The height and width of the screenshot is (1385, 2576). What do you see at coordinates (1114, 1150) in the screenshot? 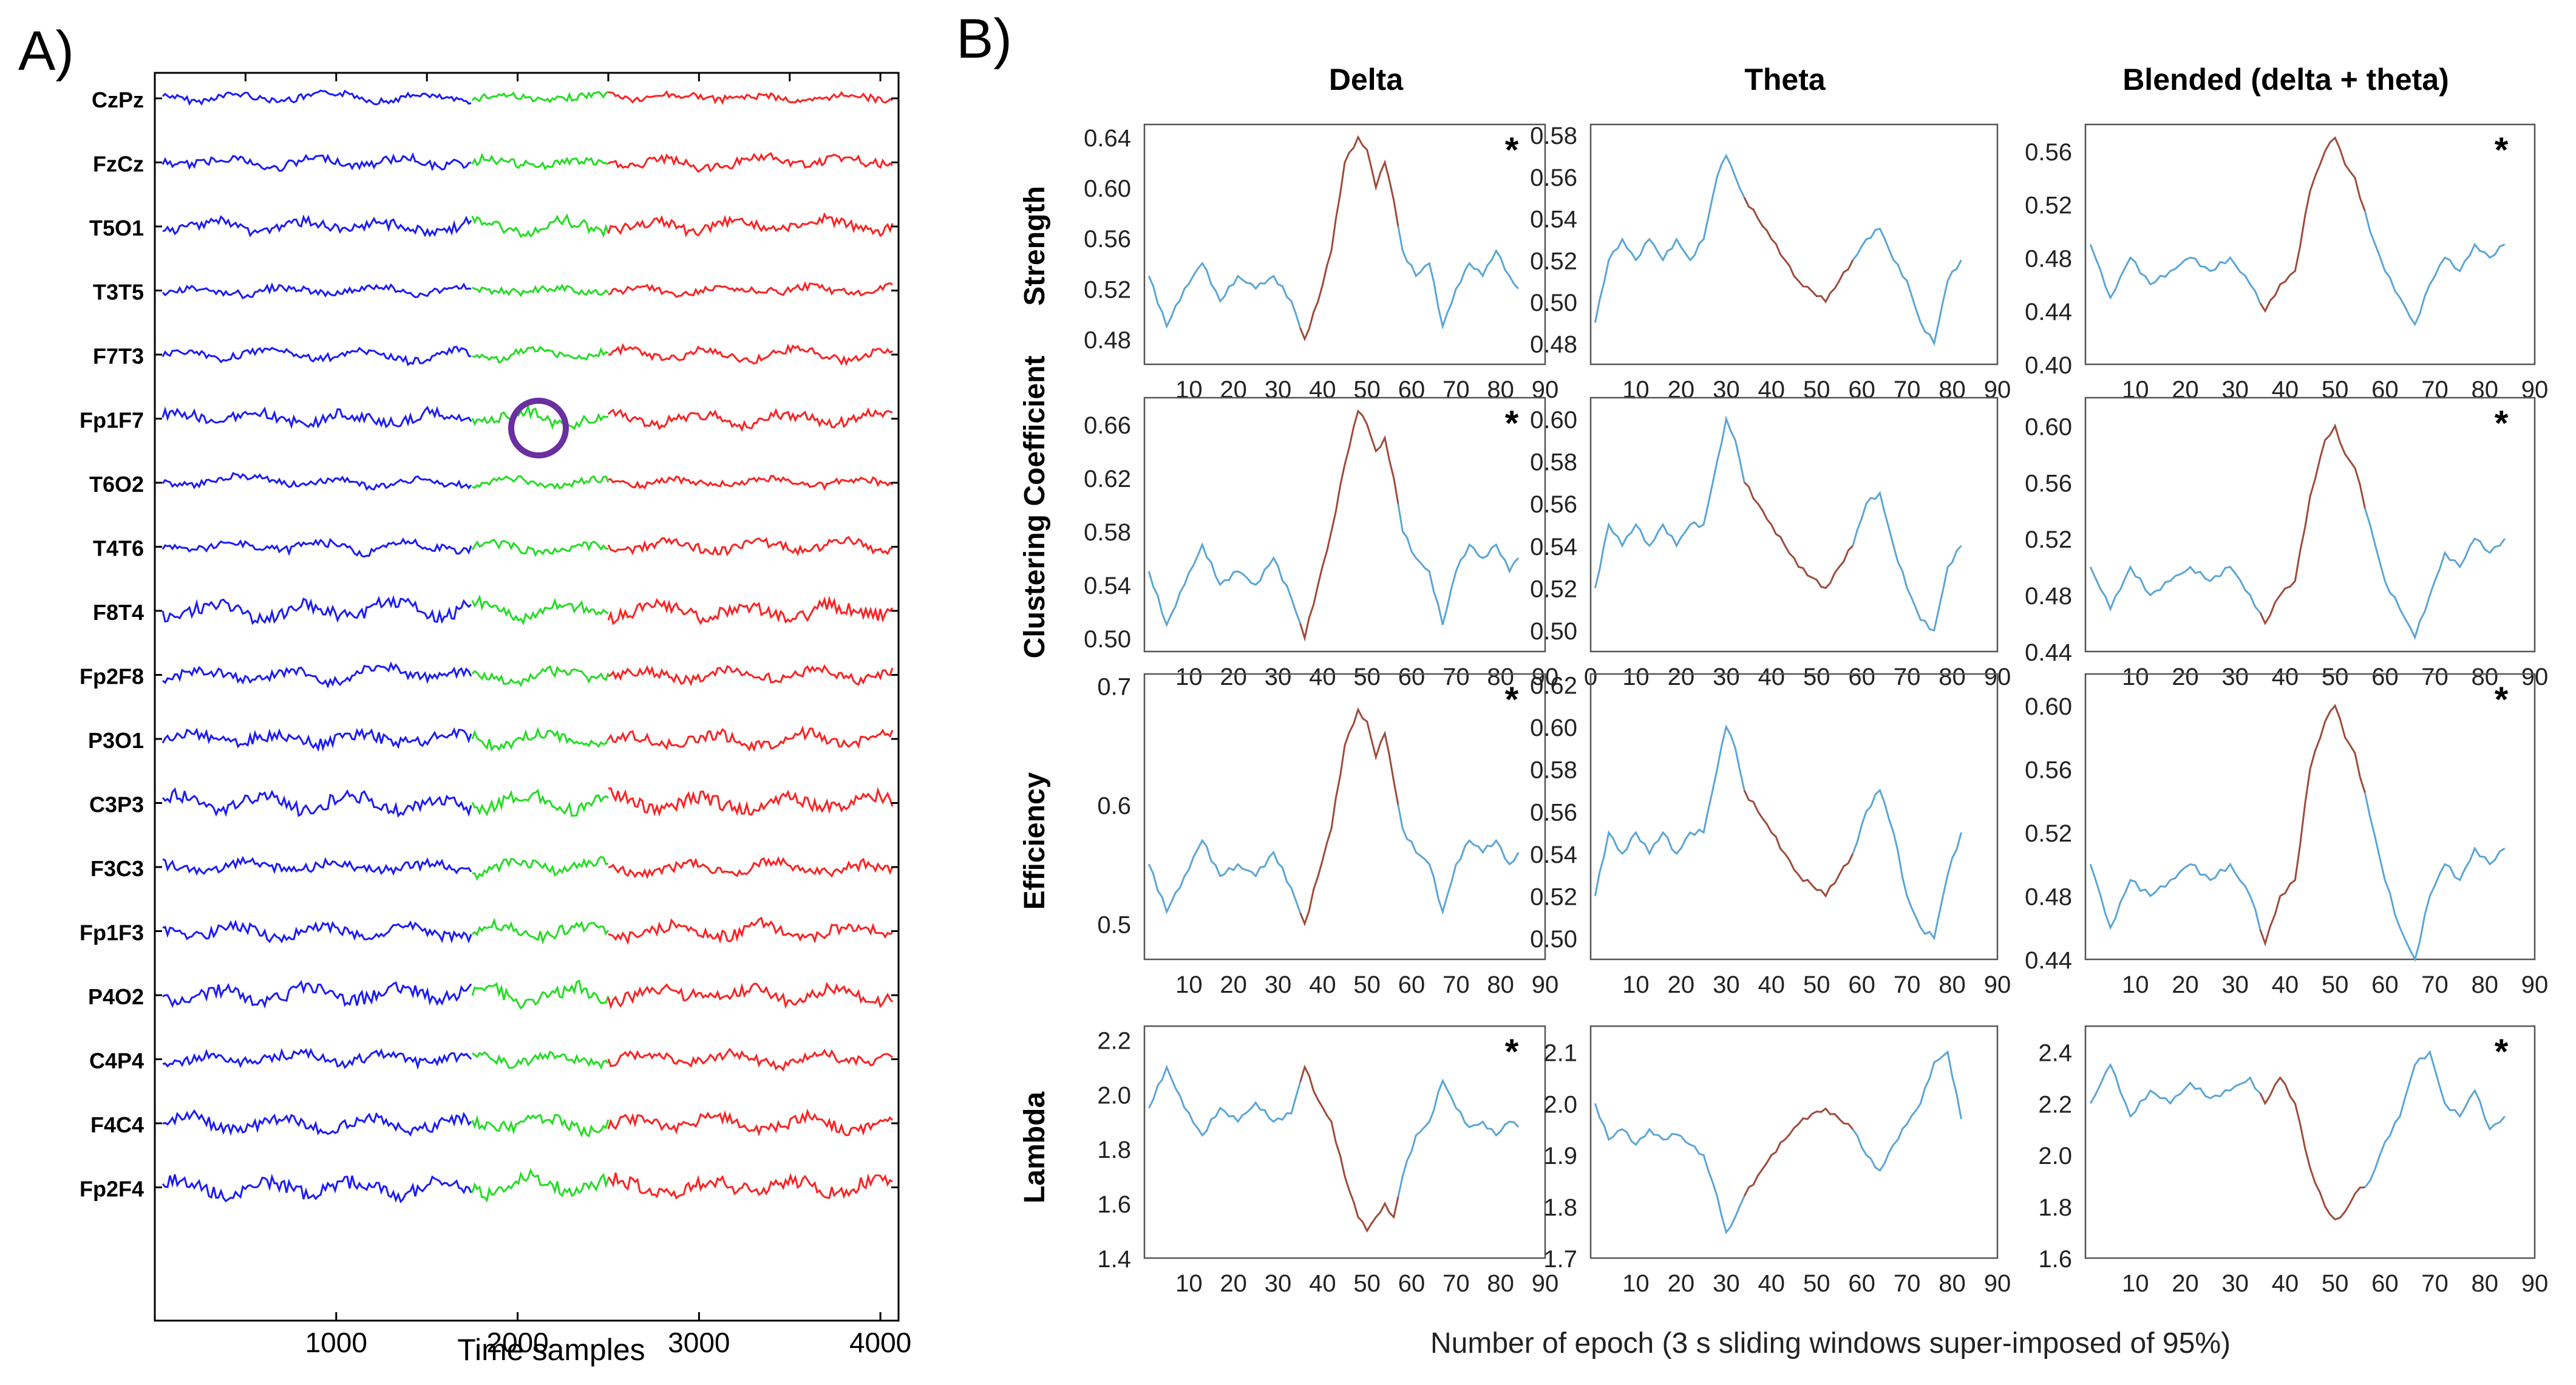
I see `y-tick-label: 1.8` at bounding box center [1114, 1150].